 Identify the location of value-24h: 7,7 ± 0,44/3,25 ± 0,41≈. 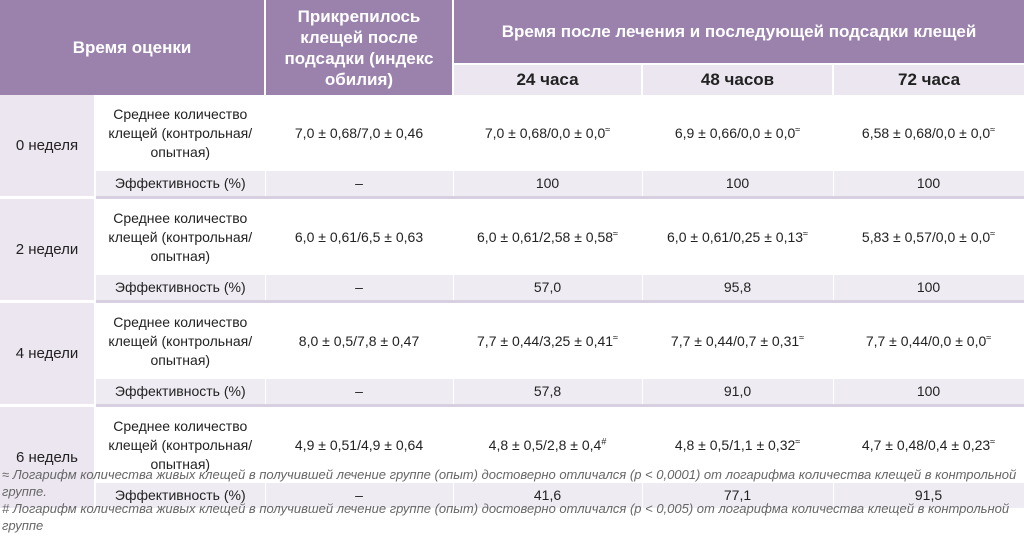
(548, 339).